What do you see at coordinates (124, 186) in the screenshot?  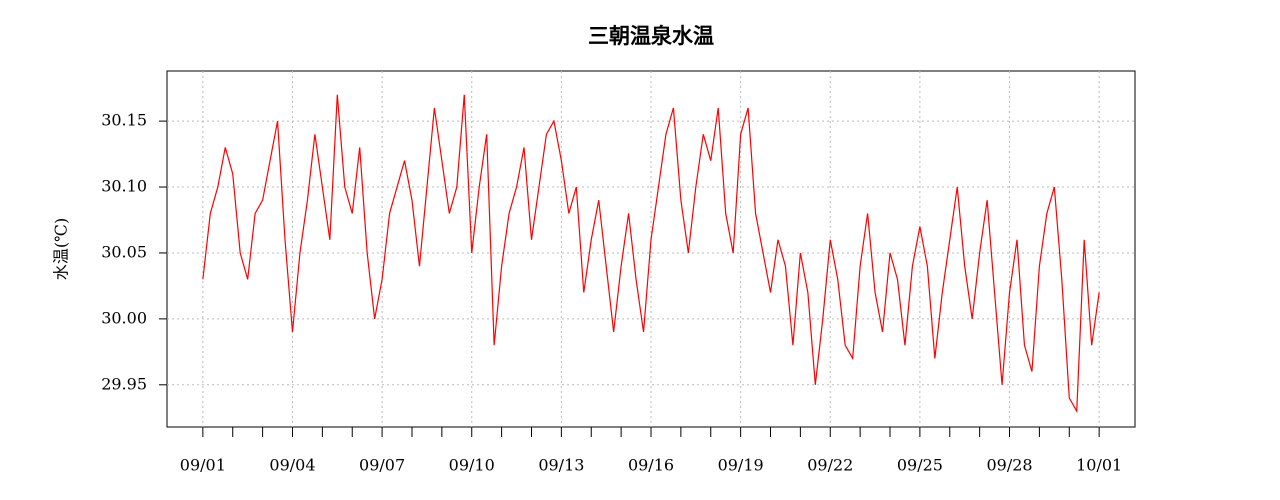 I see `y-tick-label: 30.10` at bounding box center [124, 186].